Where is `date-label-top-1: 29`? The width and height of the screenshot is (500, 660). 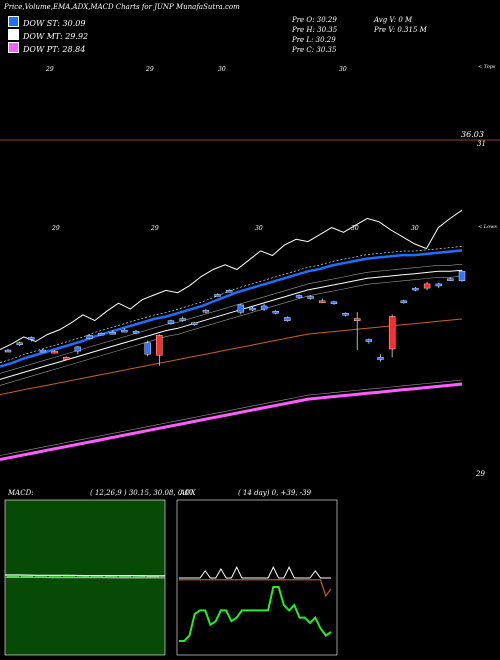
date-label-top-1: 29 is located at coordinates (50, 69).